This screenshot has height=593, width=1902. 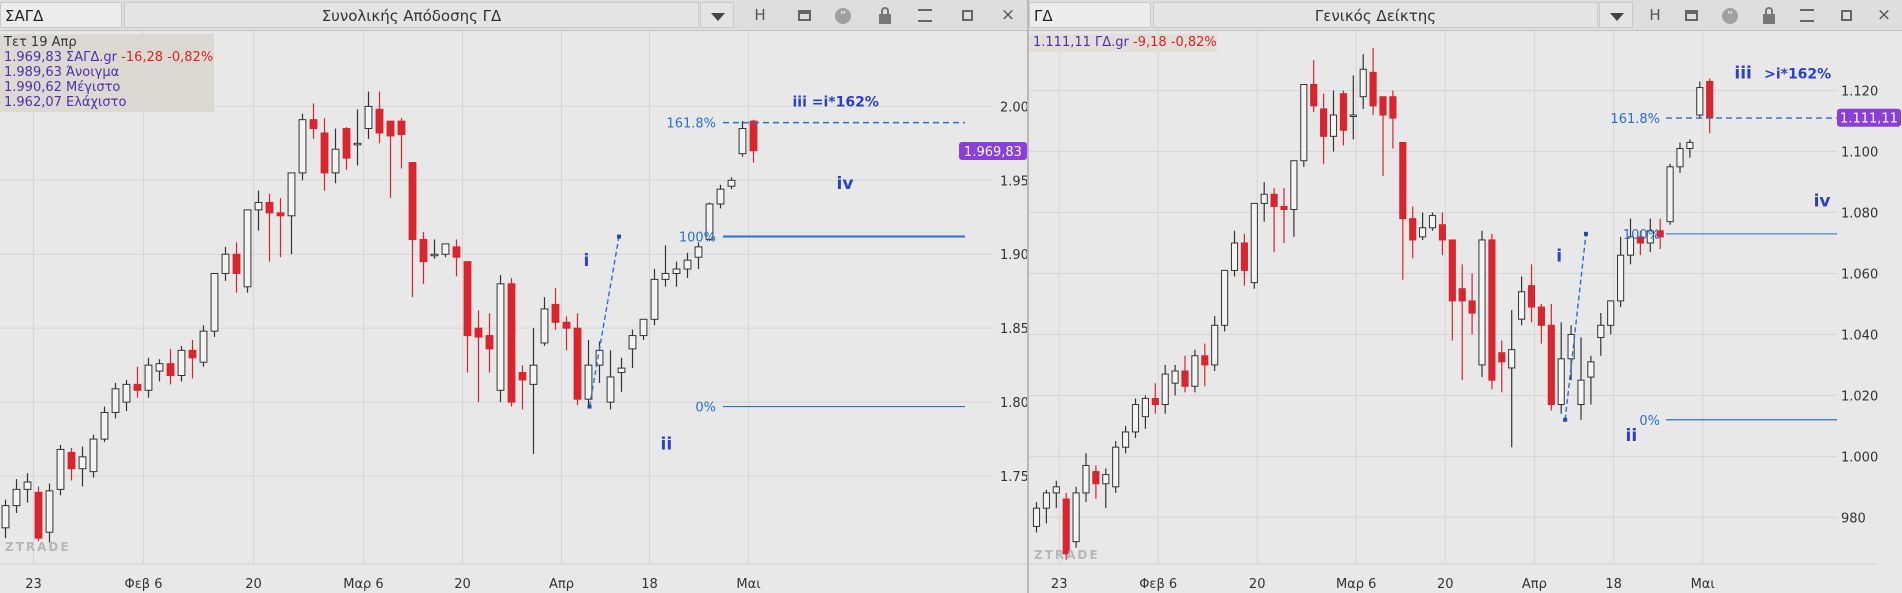 What do you see at coordinates (845, 184) in the screenshot?
I see `wave-label: iv` at bounding box center [845, 184].